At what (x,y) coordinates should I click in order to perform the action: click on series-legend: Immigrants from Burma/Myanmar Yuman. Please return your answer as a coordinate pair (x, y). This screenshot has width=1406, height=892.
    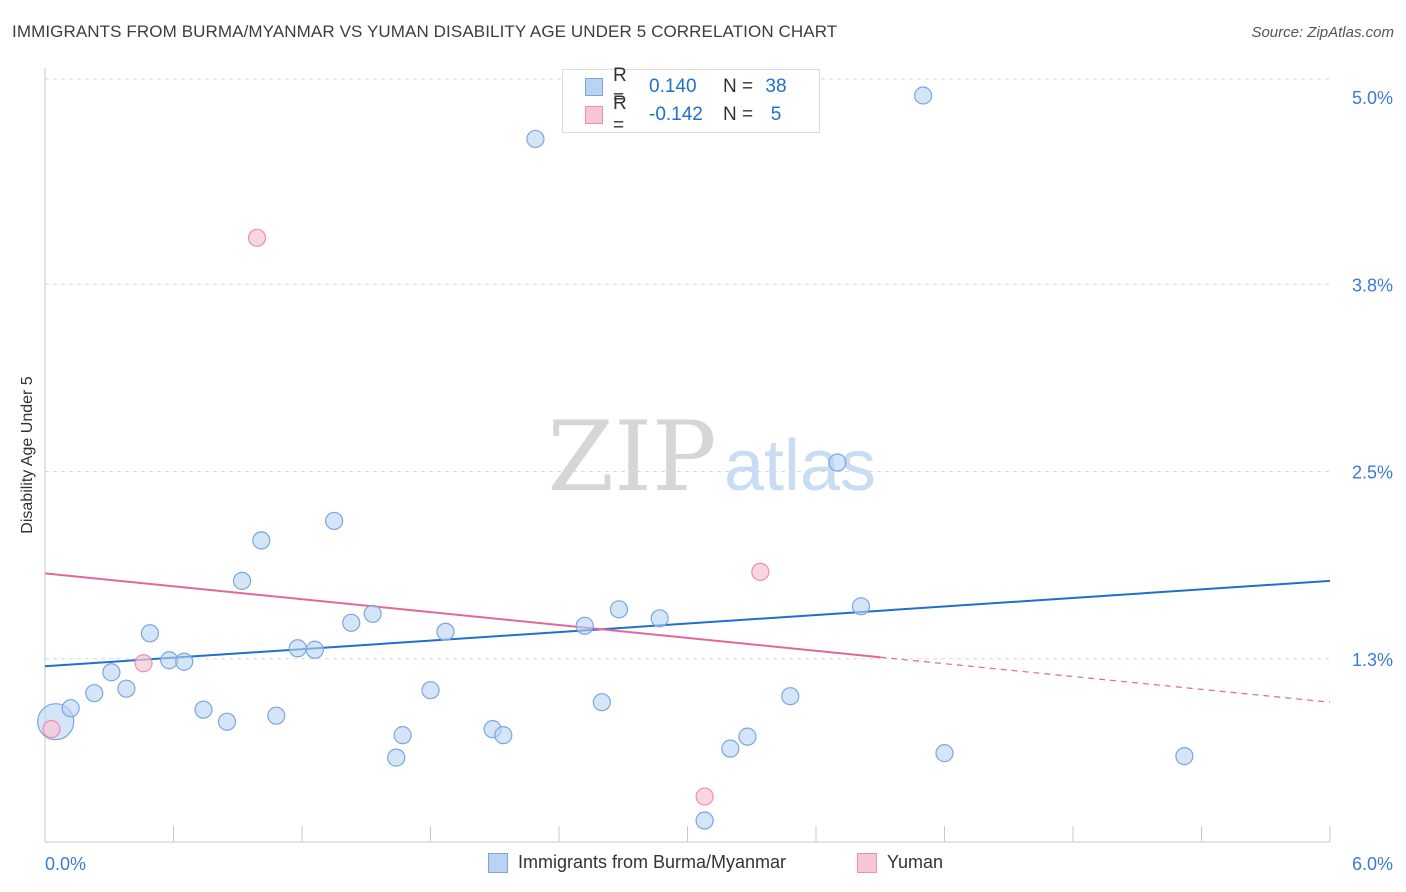
    Looking at the image, I should click on (703, 864).